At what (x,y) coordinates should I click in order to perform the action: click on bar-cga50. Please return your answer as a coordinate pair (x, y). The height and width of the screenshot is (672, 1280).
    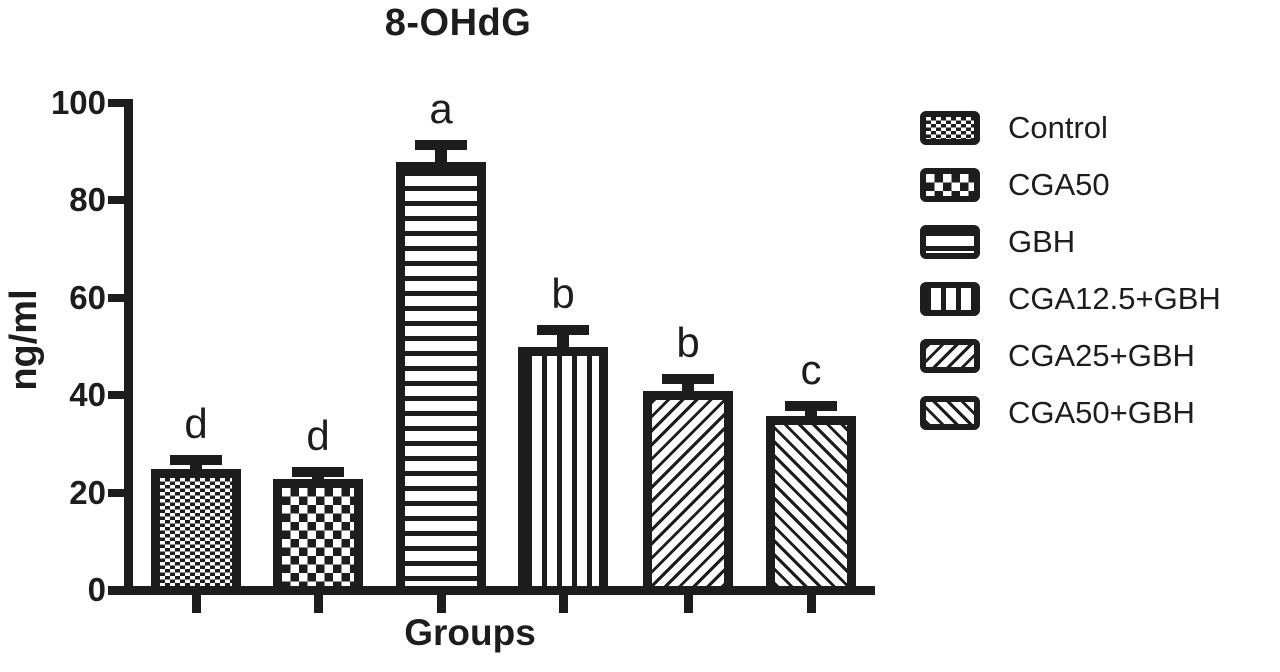
    Looking at the image, I should click on (318, 536).